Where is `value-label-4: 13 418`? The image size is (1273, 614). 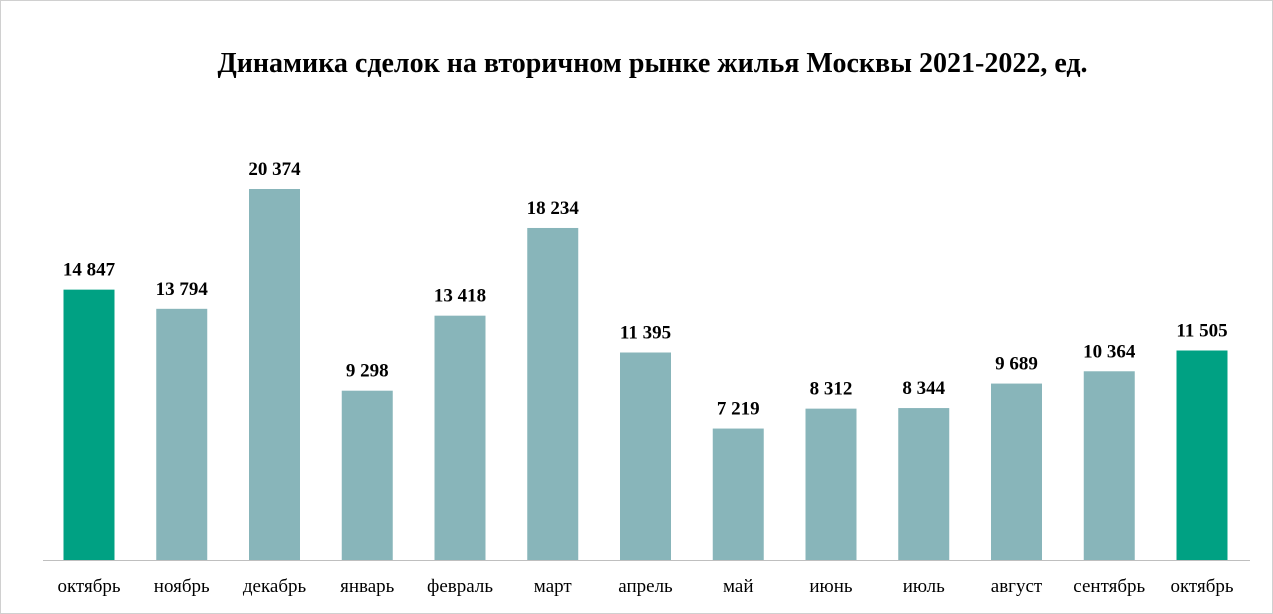 value-label-4: 13 418 is located at coordinates (460, 296).